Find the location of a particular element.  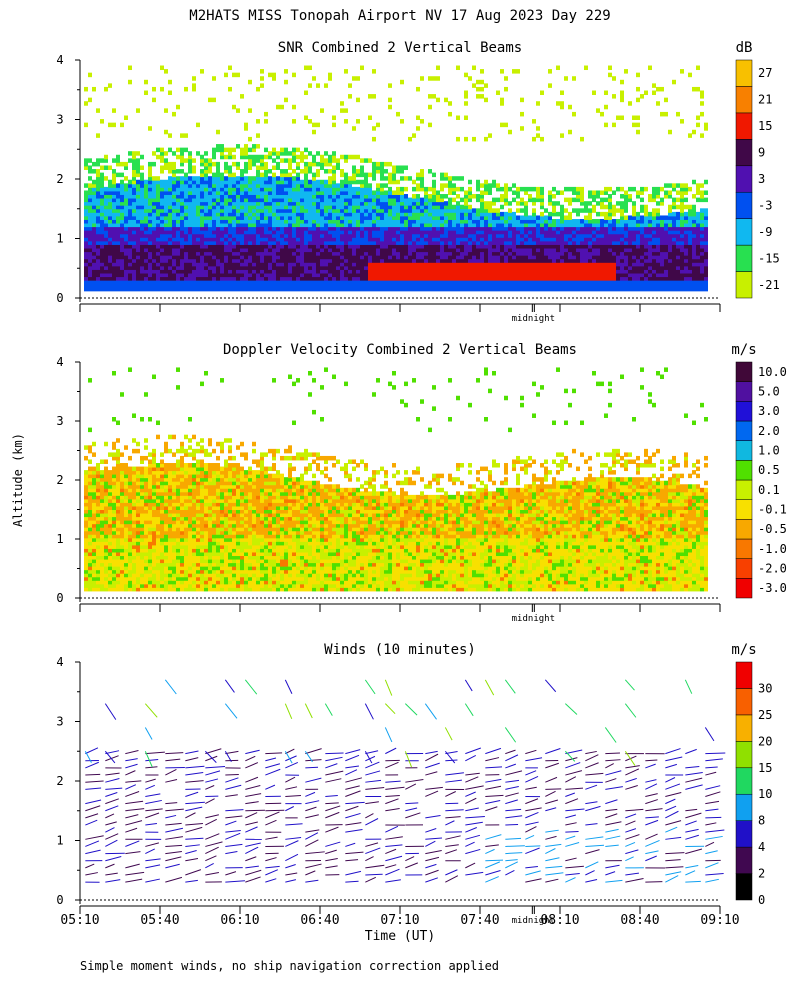

snr-title: SNR Combined 2 Vertical Beams is located at coordinates (400, 48).